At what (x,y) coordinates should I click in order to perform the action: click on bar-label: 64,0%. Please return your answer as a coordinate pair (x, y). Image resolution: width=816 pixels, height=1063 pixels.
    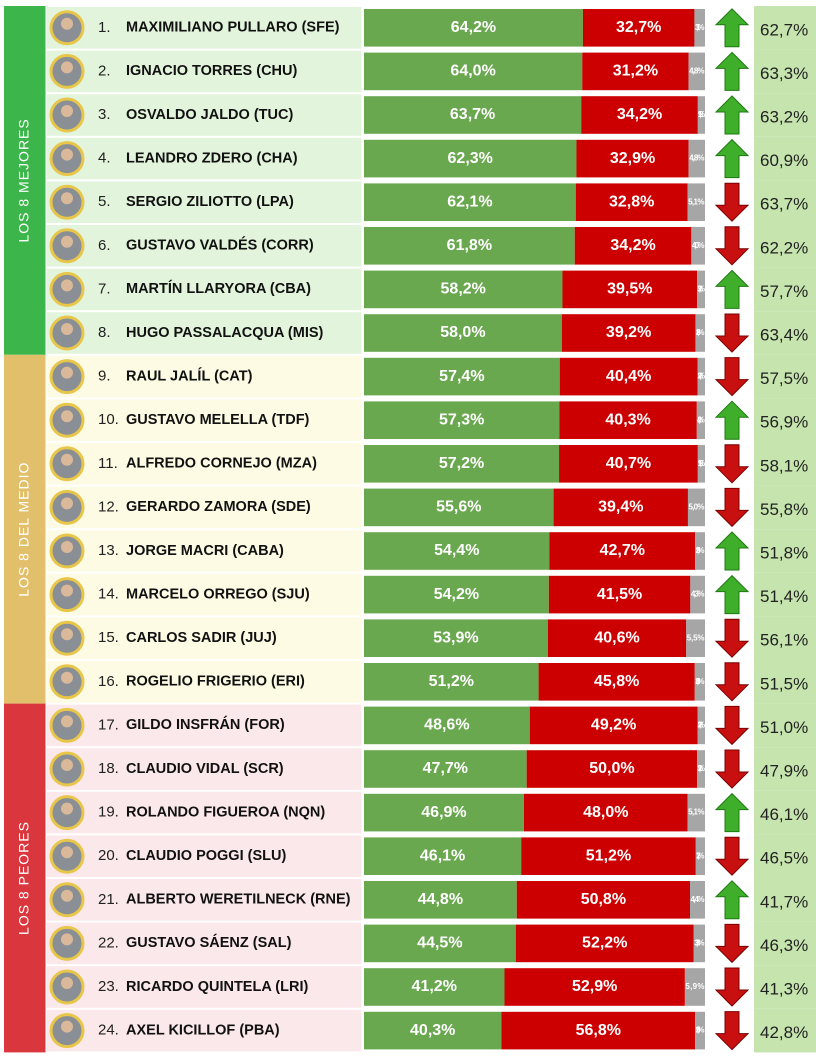
    Looking at the image, I should click on (472, 71).